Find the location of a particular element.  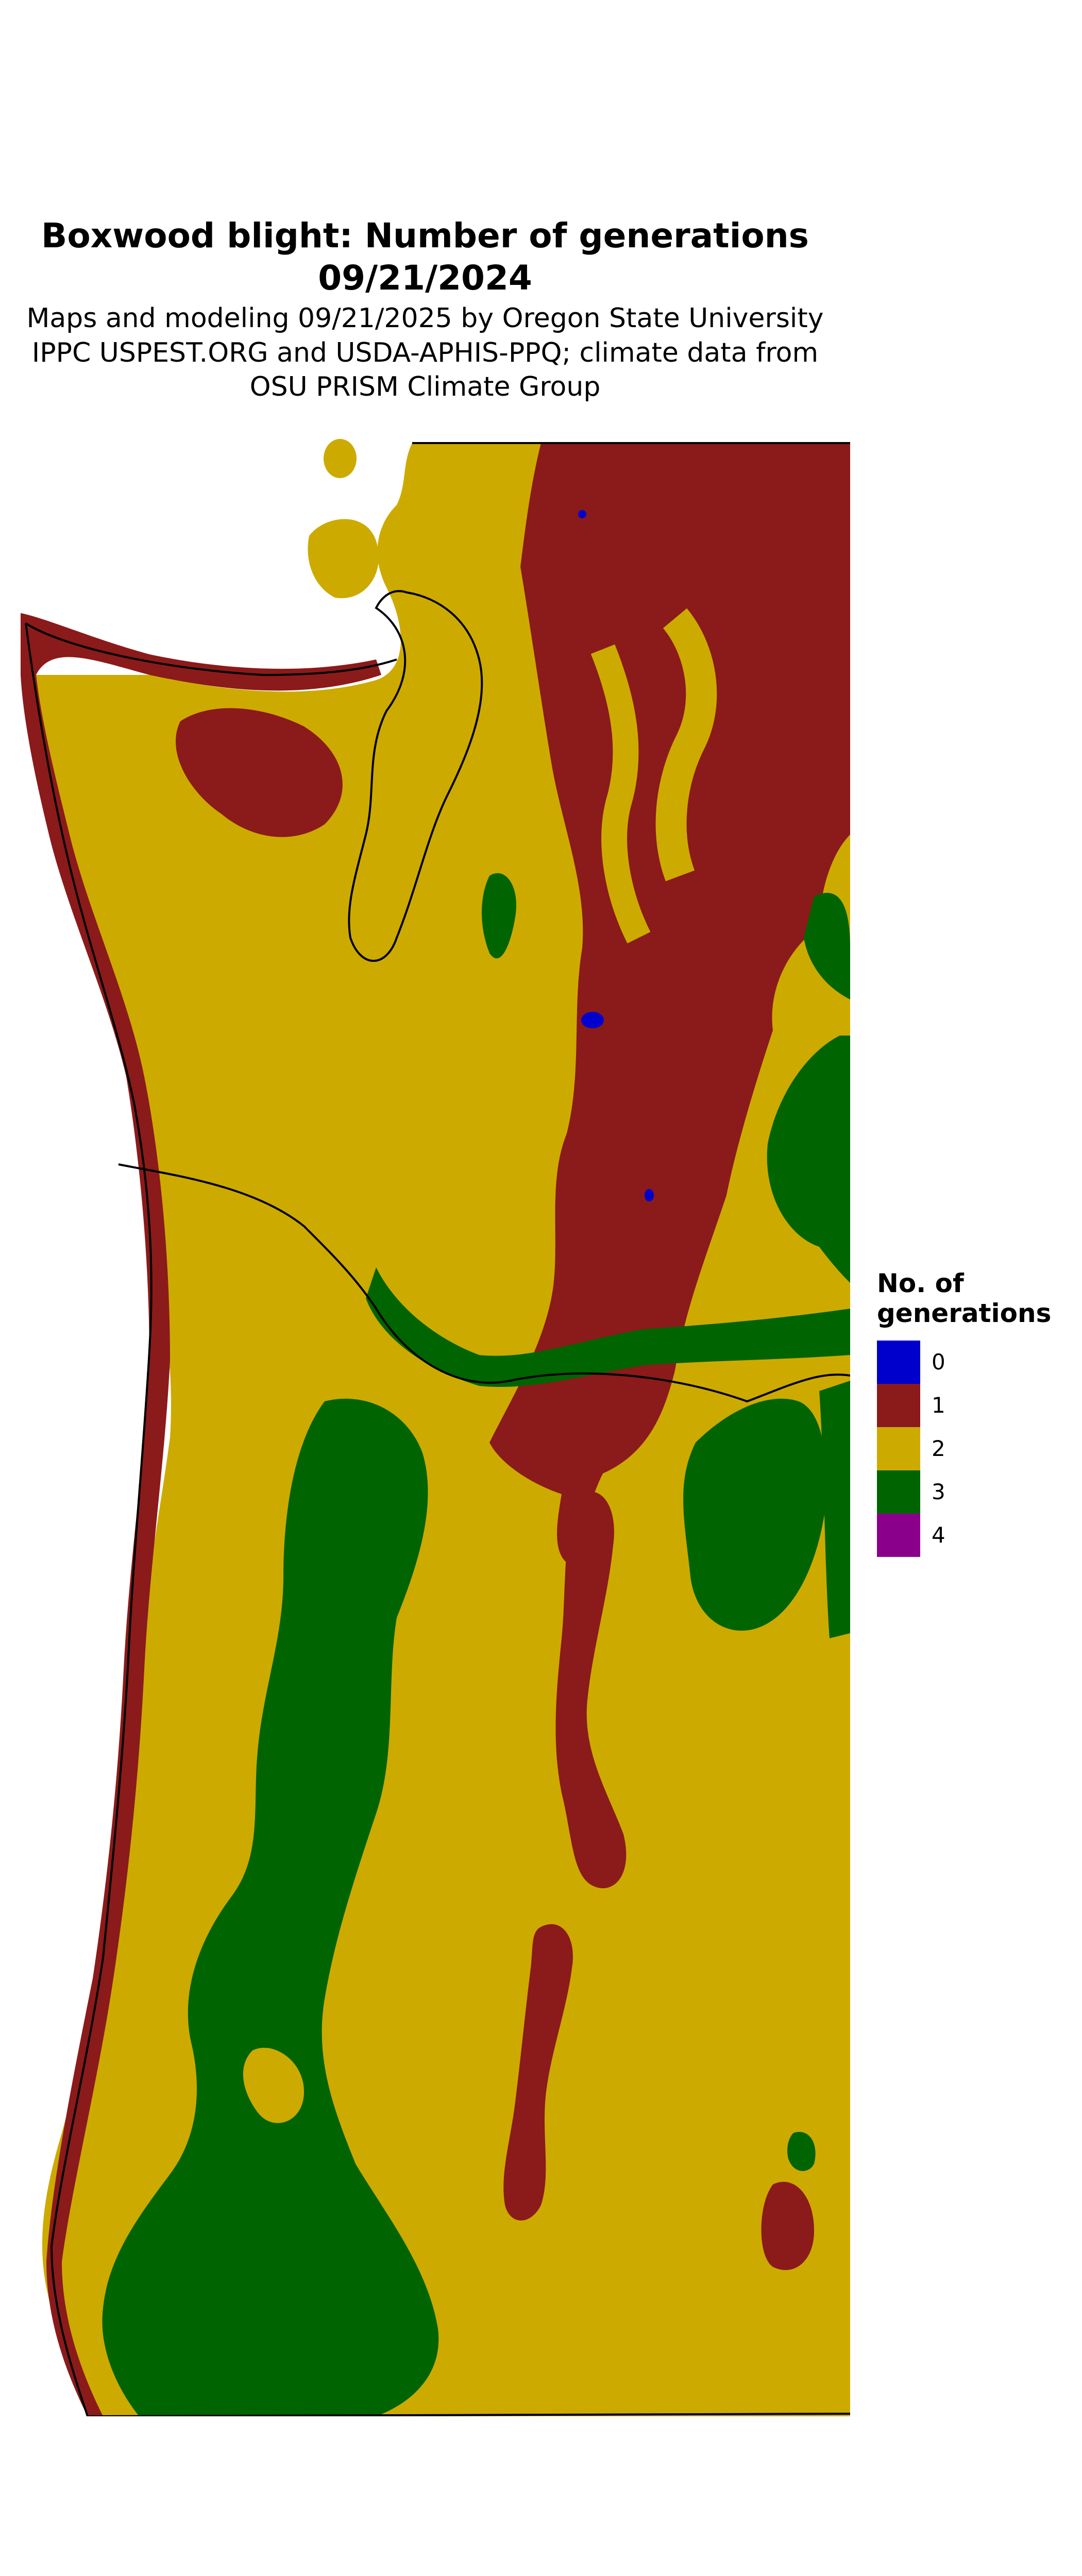

legend-label-2: 2 is located at coordinates (938, 1448).